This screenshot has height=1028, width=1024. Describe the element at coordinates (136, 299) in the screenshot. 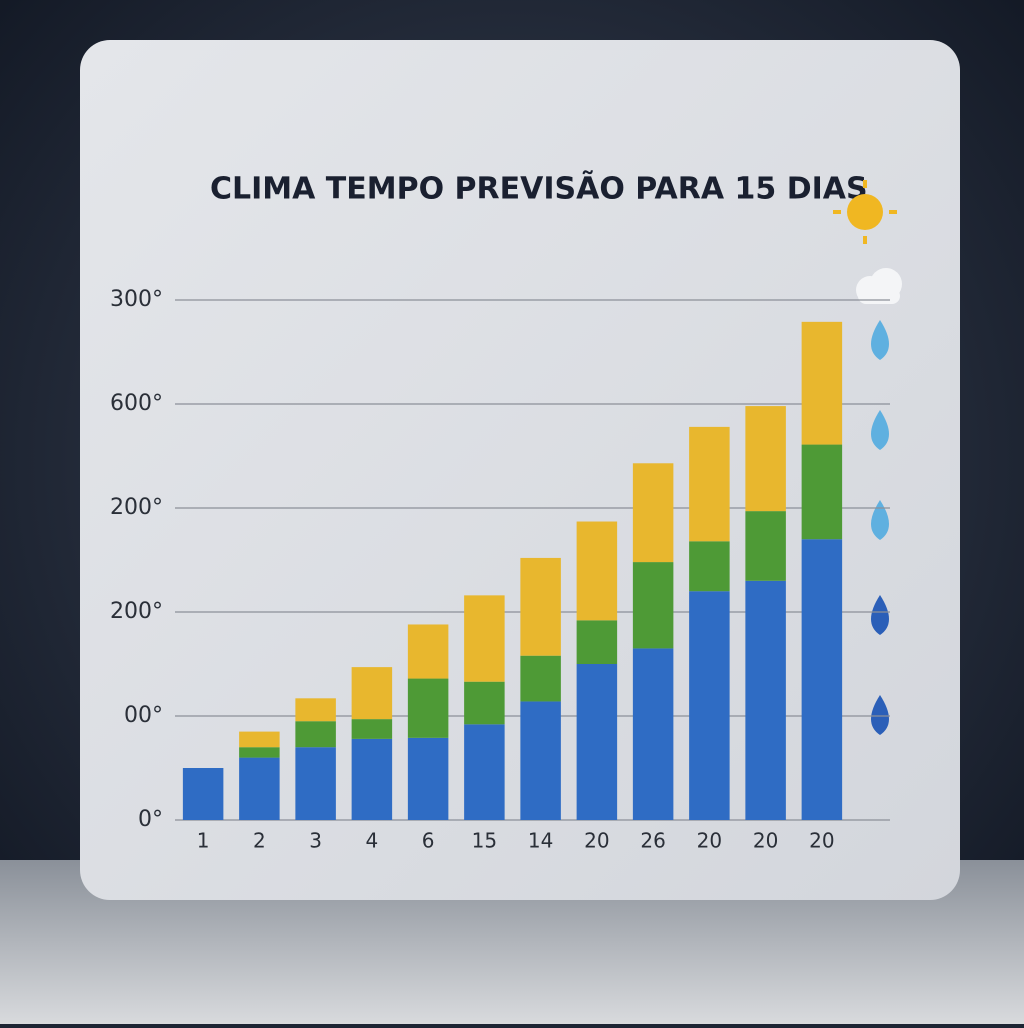

I see `y-tick-label: 300°` at that location.